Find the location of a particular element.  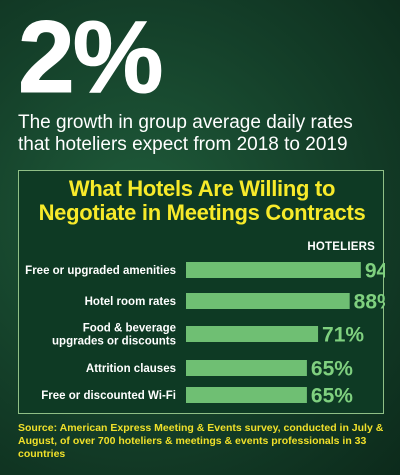

category-label: Hotel room rates is located at coordinates (130, 302).